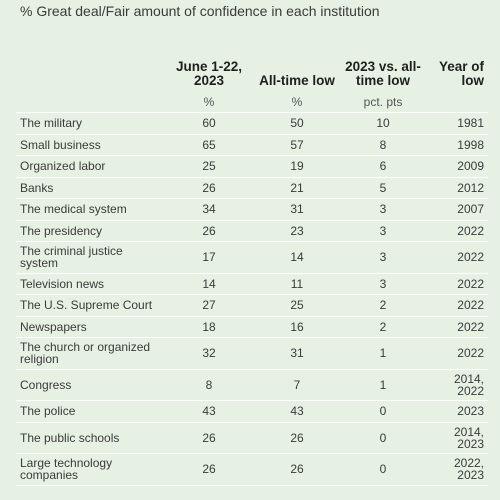 Image resolution: width=500 pixels, height=500 pixels. What do you see at coordinates (209, 209) in the screenshot?
I see `current-value-cell: 34` at bounding box center [209, 209].